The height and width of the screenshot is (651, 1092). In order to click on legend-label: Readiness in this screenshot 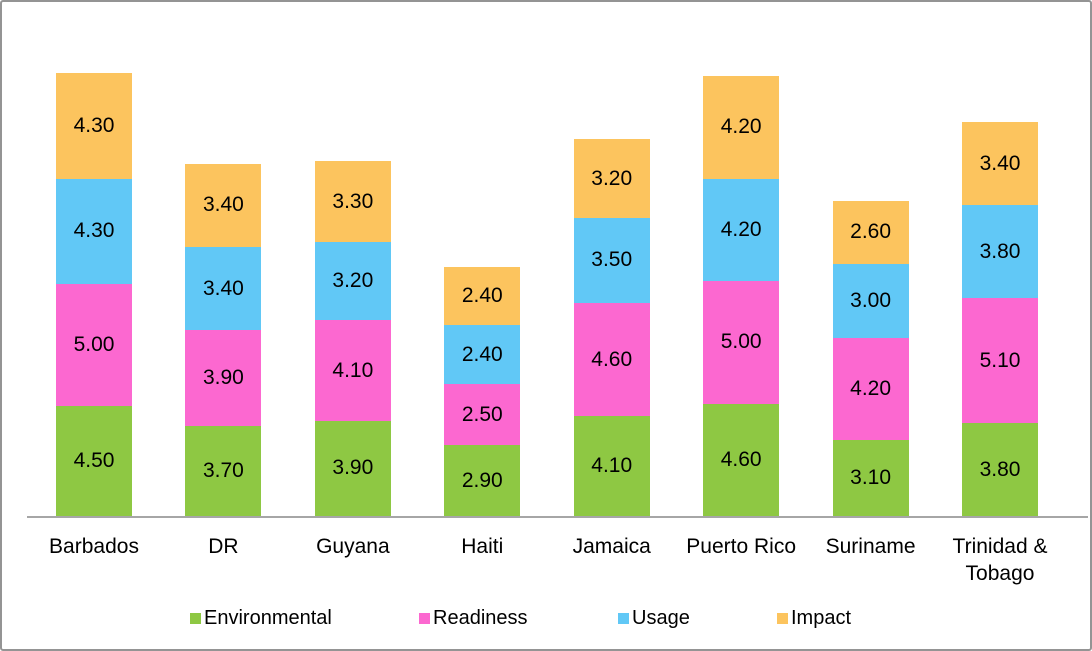, I will do `click(480, 617)`.